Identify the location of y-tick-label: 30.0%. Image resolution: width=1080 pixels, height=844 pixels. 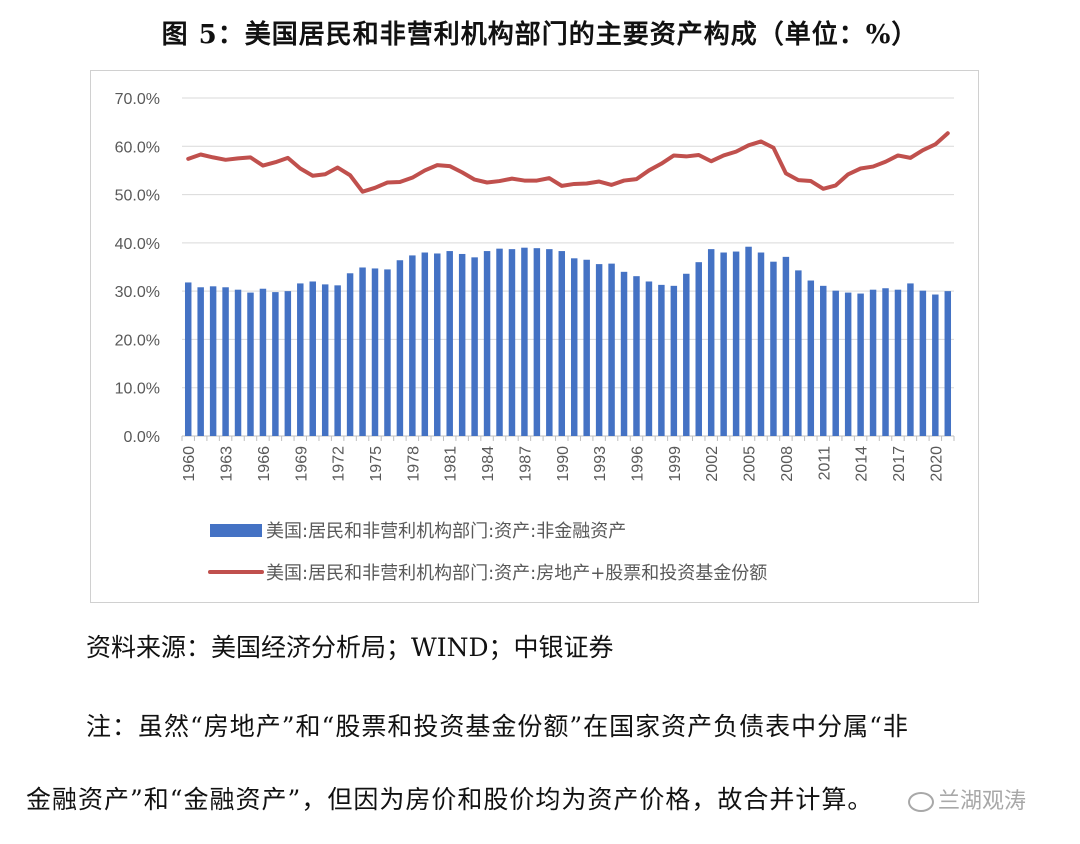
(137, 292).